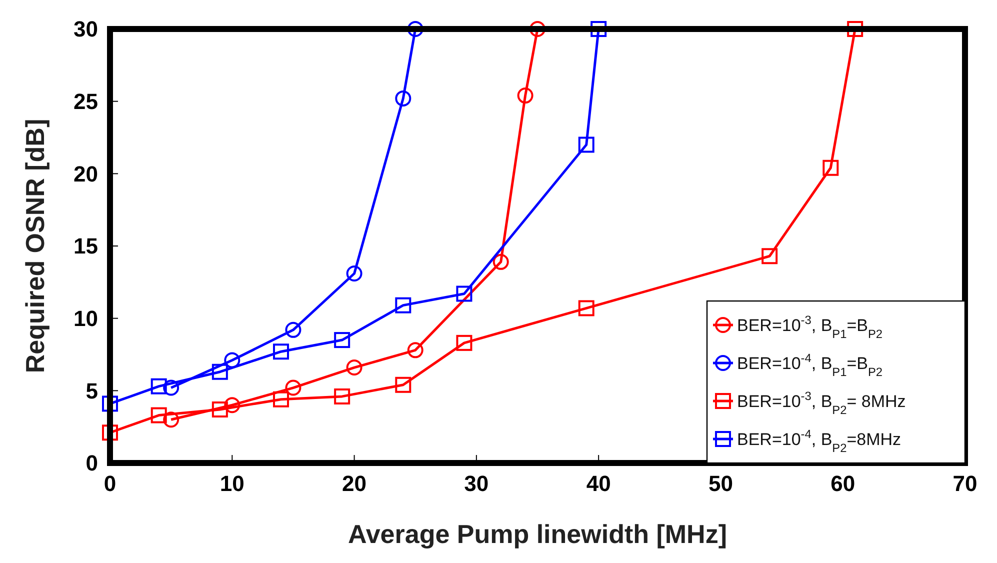 The width and height of the screenshot is (997, 563). What do you see at coordinates (86, 101) in the screenshot?
I see `y-tick-label: 25` at bounding box center [86, 101].